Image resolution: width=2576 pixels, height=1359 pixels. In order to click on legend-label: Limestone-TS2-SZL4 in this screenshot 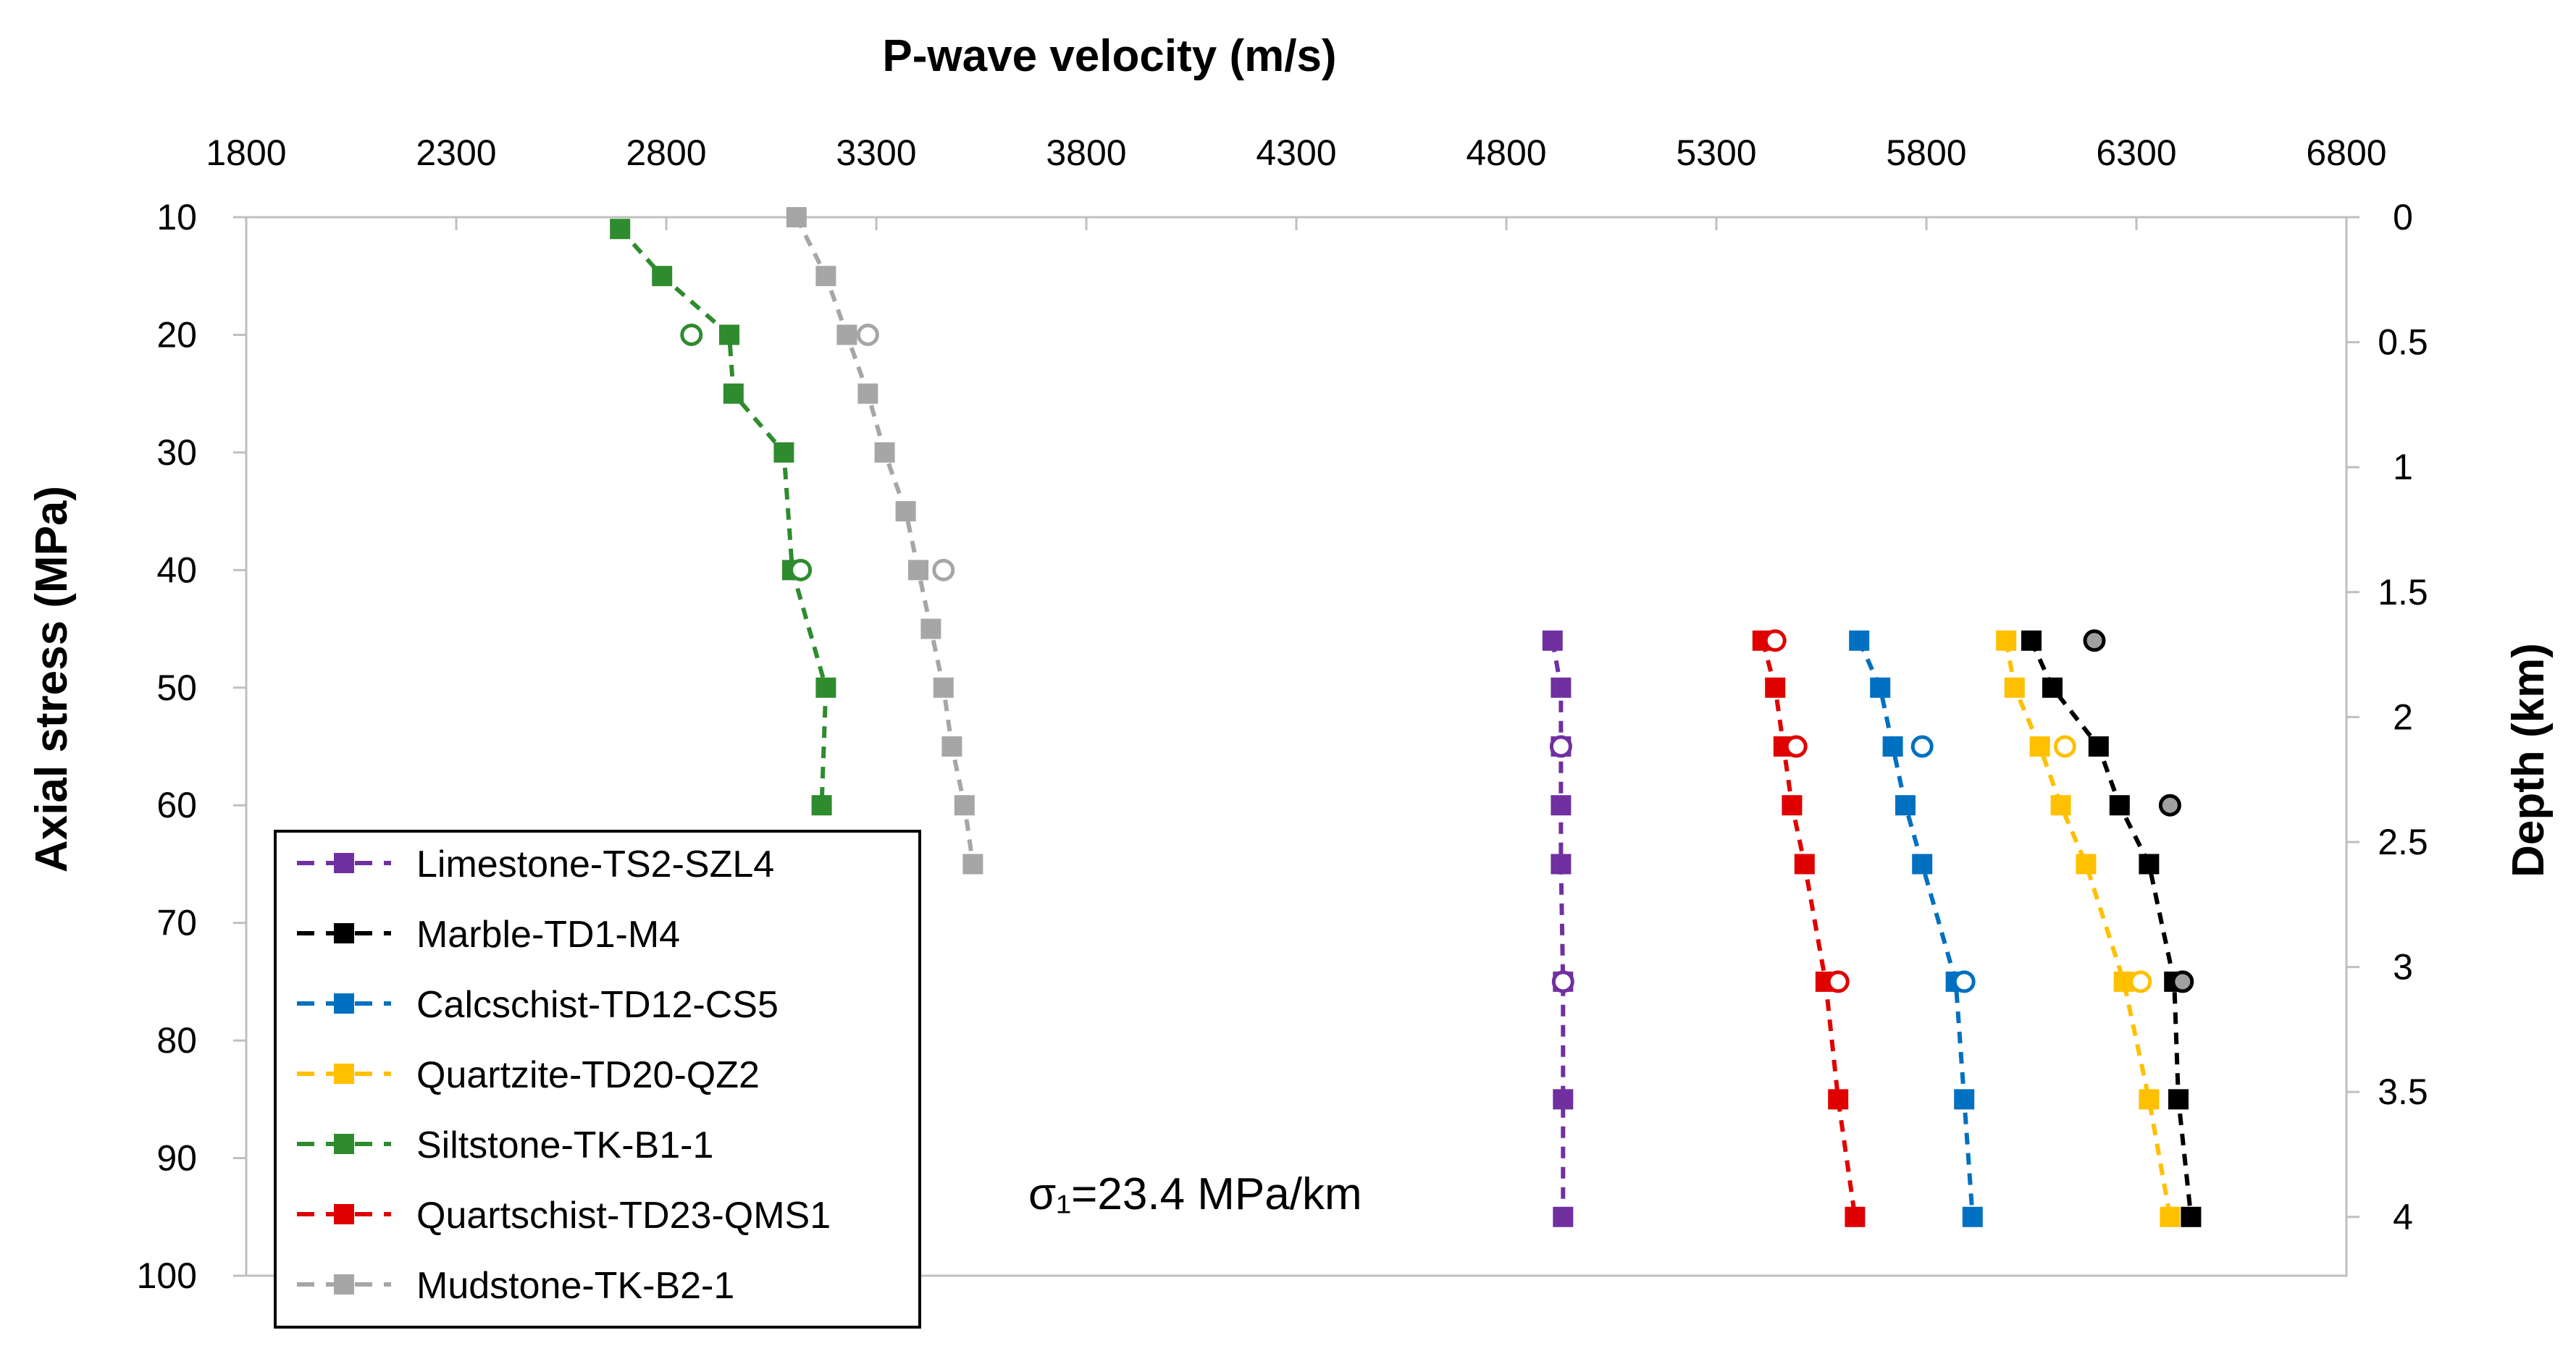, I will do `click(595, 864)`.